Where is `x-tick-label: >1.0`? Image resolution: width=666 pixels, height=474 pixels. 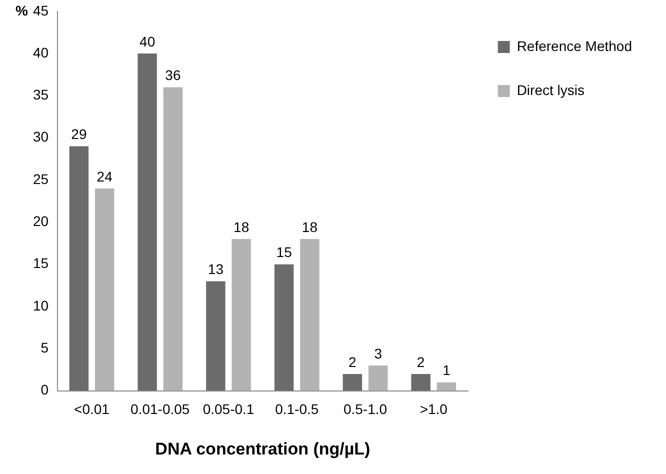 x-tick-label: >1.0 is located at coordinates (434, 409).